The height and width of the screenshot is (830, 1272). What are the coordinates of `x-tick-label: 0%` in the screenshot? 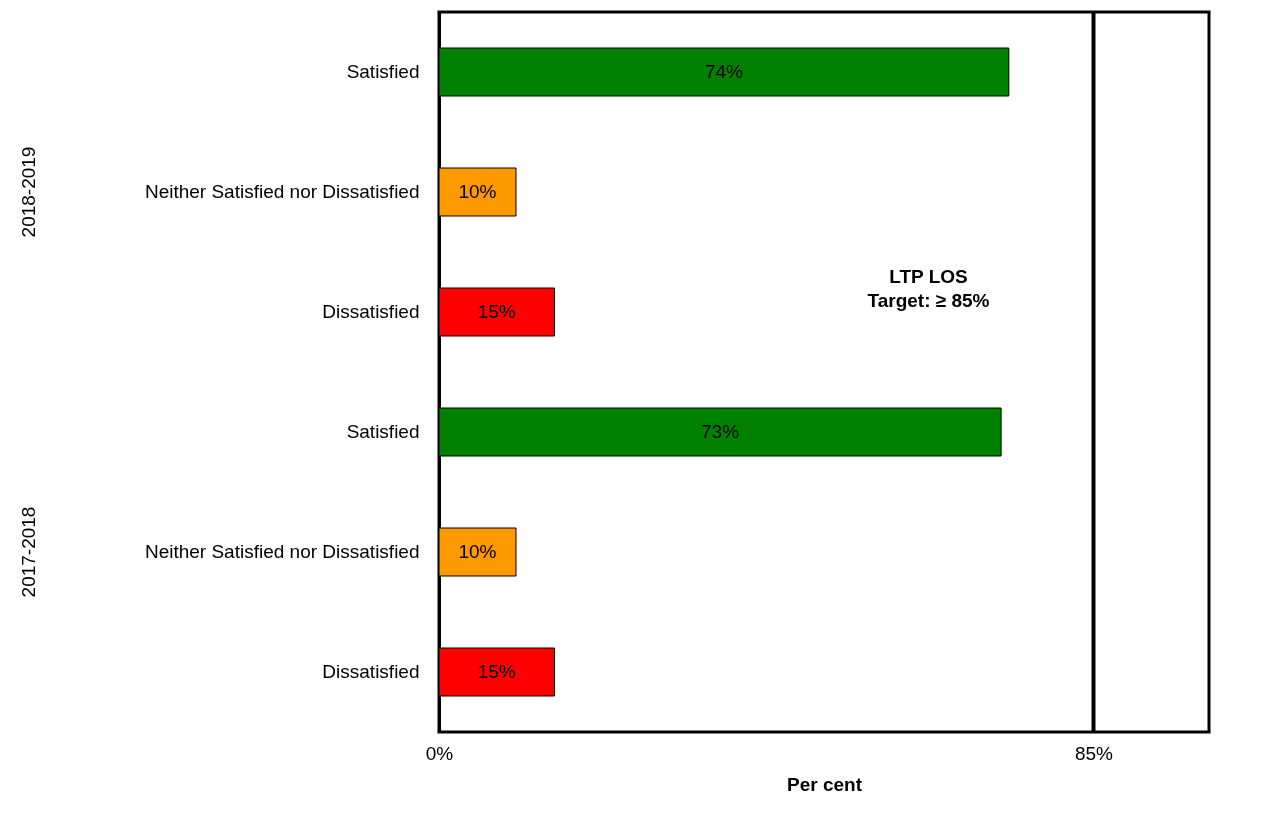 It's located at (439, 753).